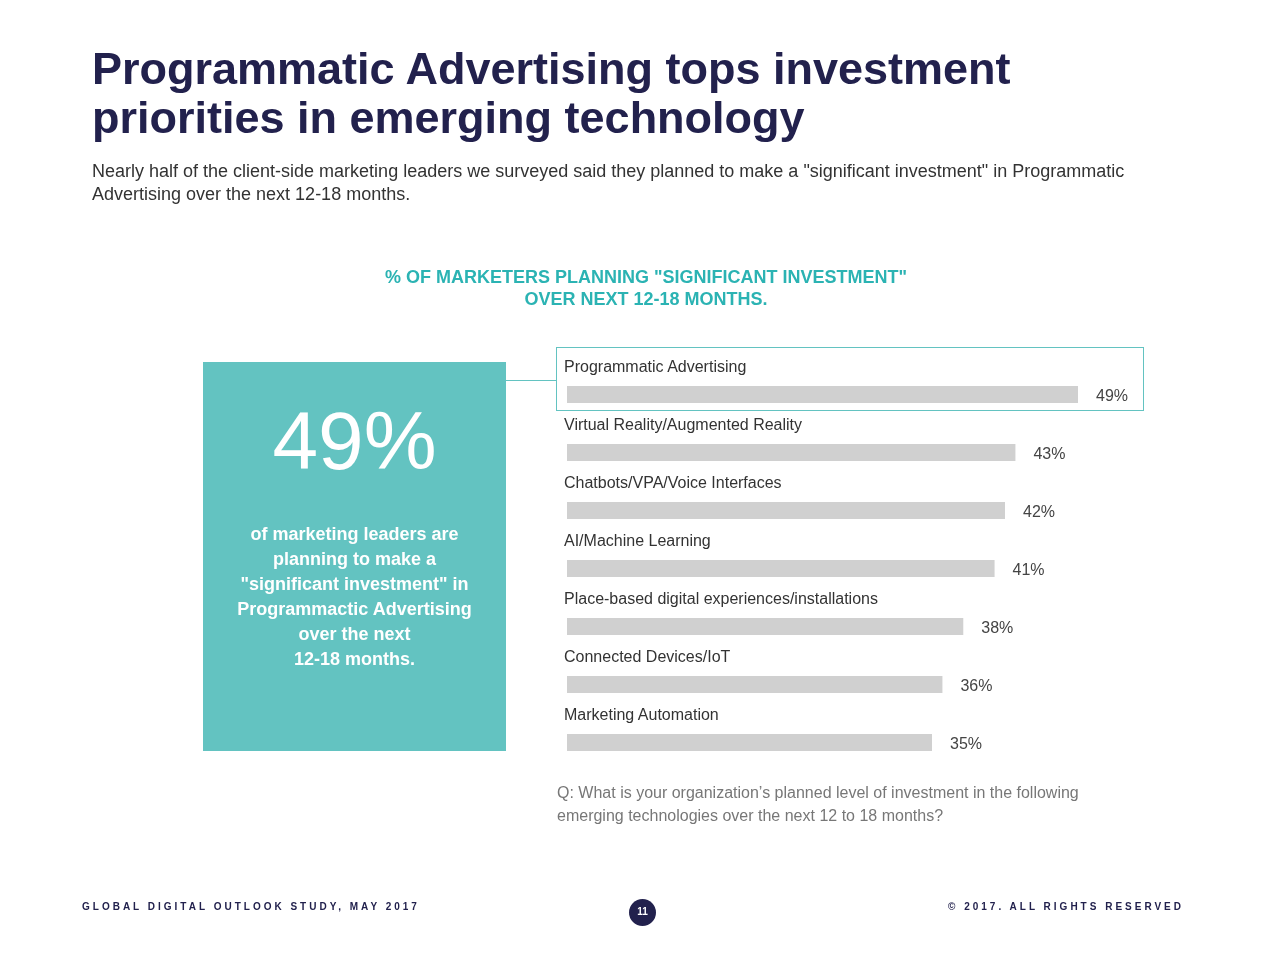  What do you see at coordinates (609, 183) in the screenshot?
I see `chart-subtitle: Nearly half of the client-side marketing leaders we surveyed said they planned to make a "significant investment" in Programmatic Advertising over the next 12-18 months.` at bounding box center [609, 183].